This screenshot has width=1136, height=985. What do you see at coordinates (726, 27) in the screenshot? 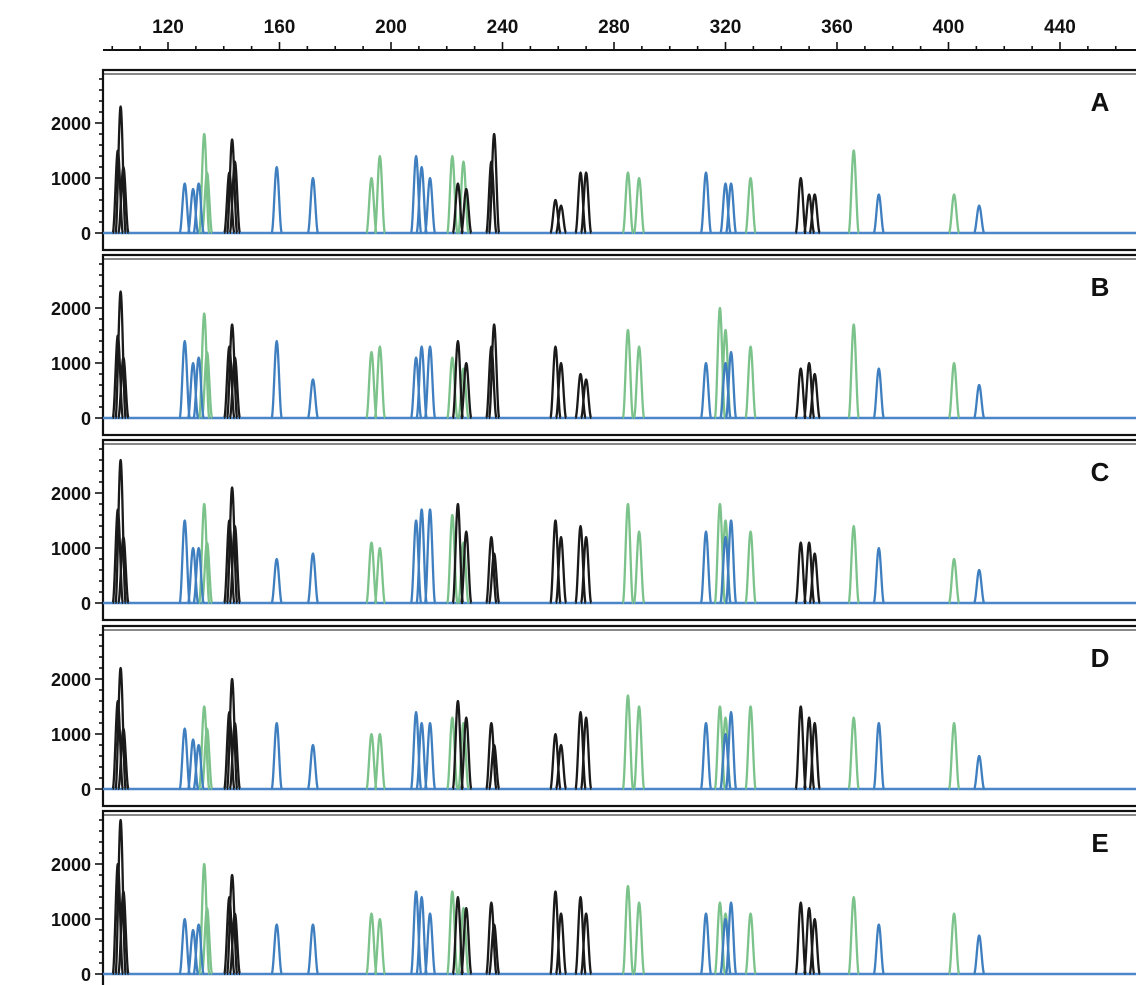
I see `x-tick-label: 320` at bounding box center [726, 27].